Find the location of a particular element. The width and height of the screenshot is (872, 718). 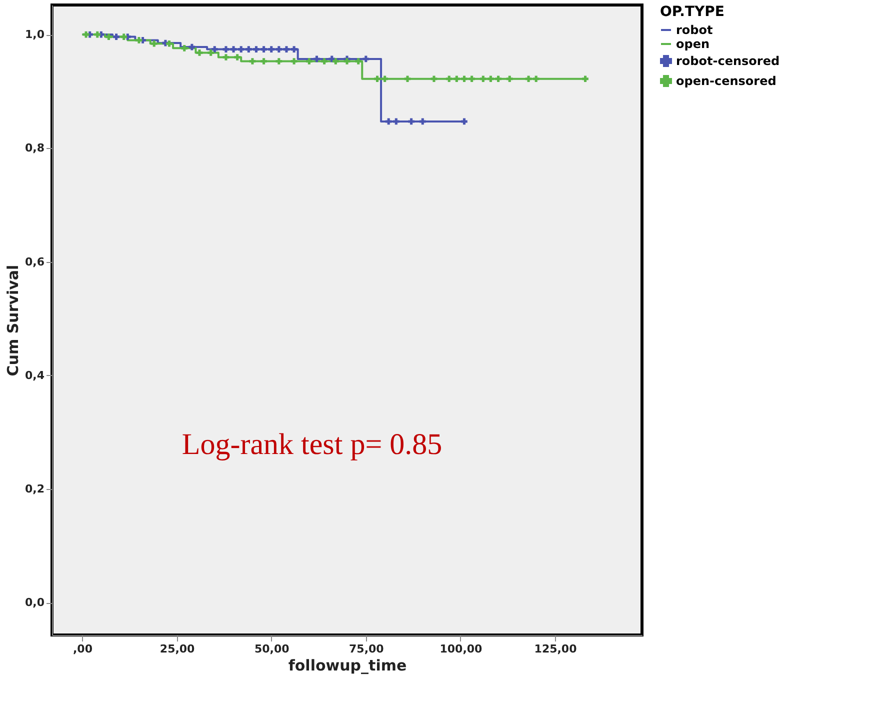

y-axis-title: Cum Survival is located at coordinates (13, 320).